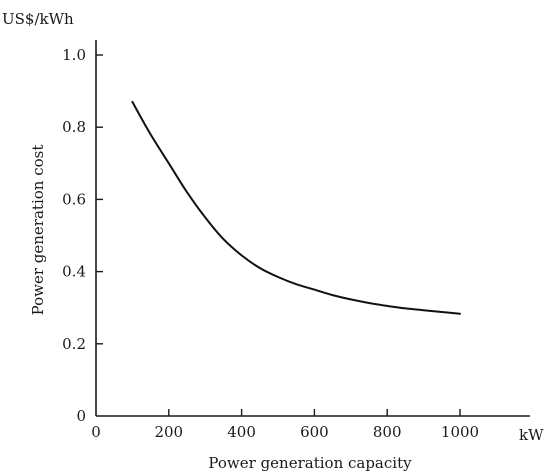 This screenshot has width=547, height=474. What do you see at coordinates (38, 230) in the screenshot?
I see `y-axis-title: Power generation cost` at bounding box center [38, 230].